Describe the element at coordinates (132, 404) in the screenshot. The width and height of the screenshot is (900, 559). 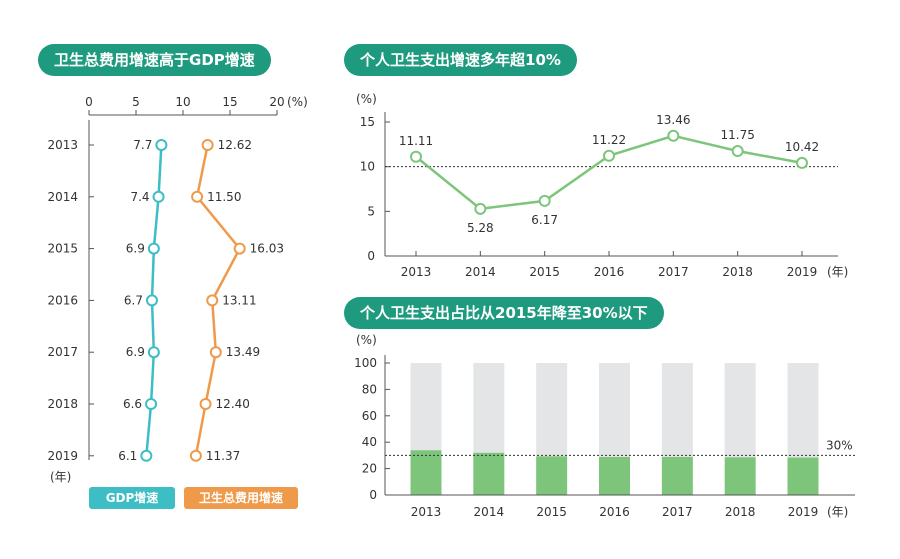
I see `gdp-data-label: 6.6` at that location.